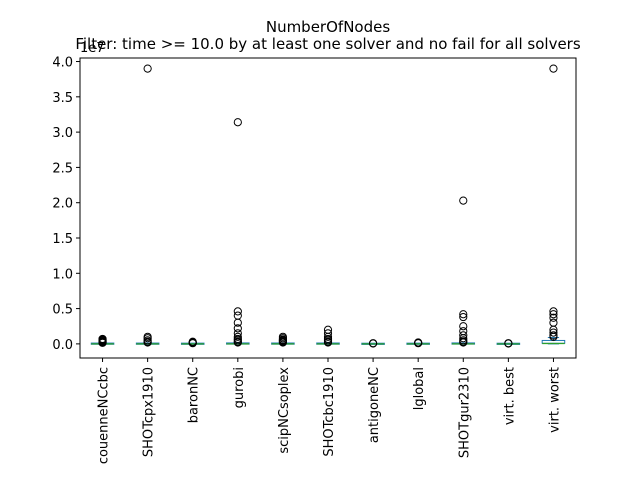  I want to click on y-tick-label-7: 3.5, so click(62, 98).